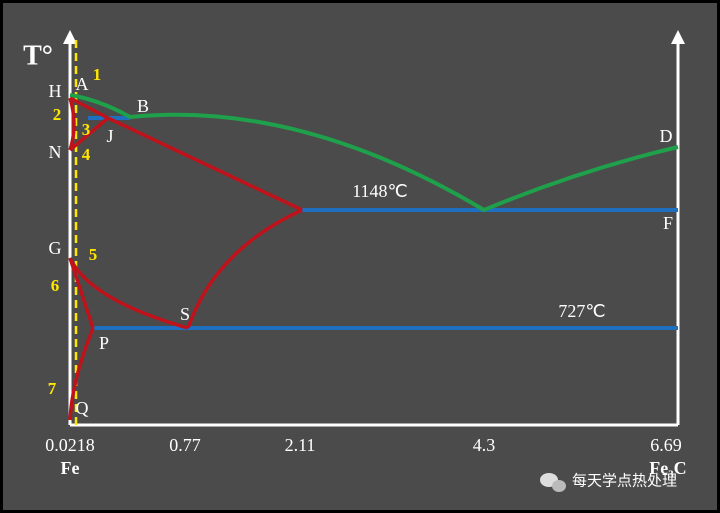  What do you see at coordinates (38, 55) in the screenshot?
I see `axis-title: T°` at bounding box center [38, 55].